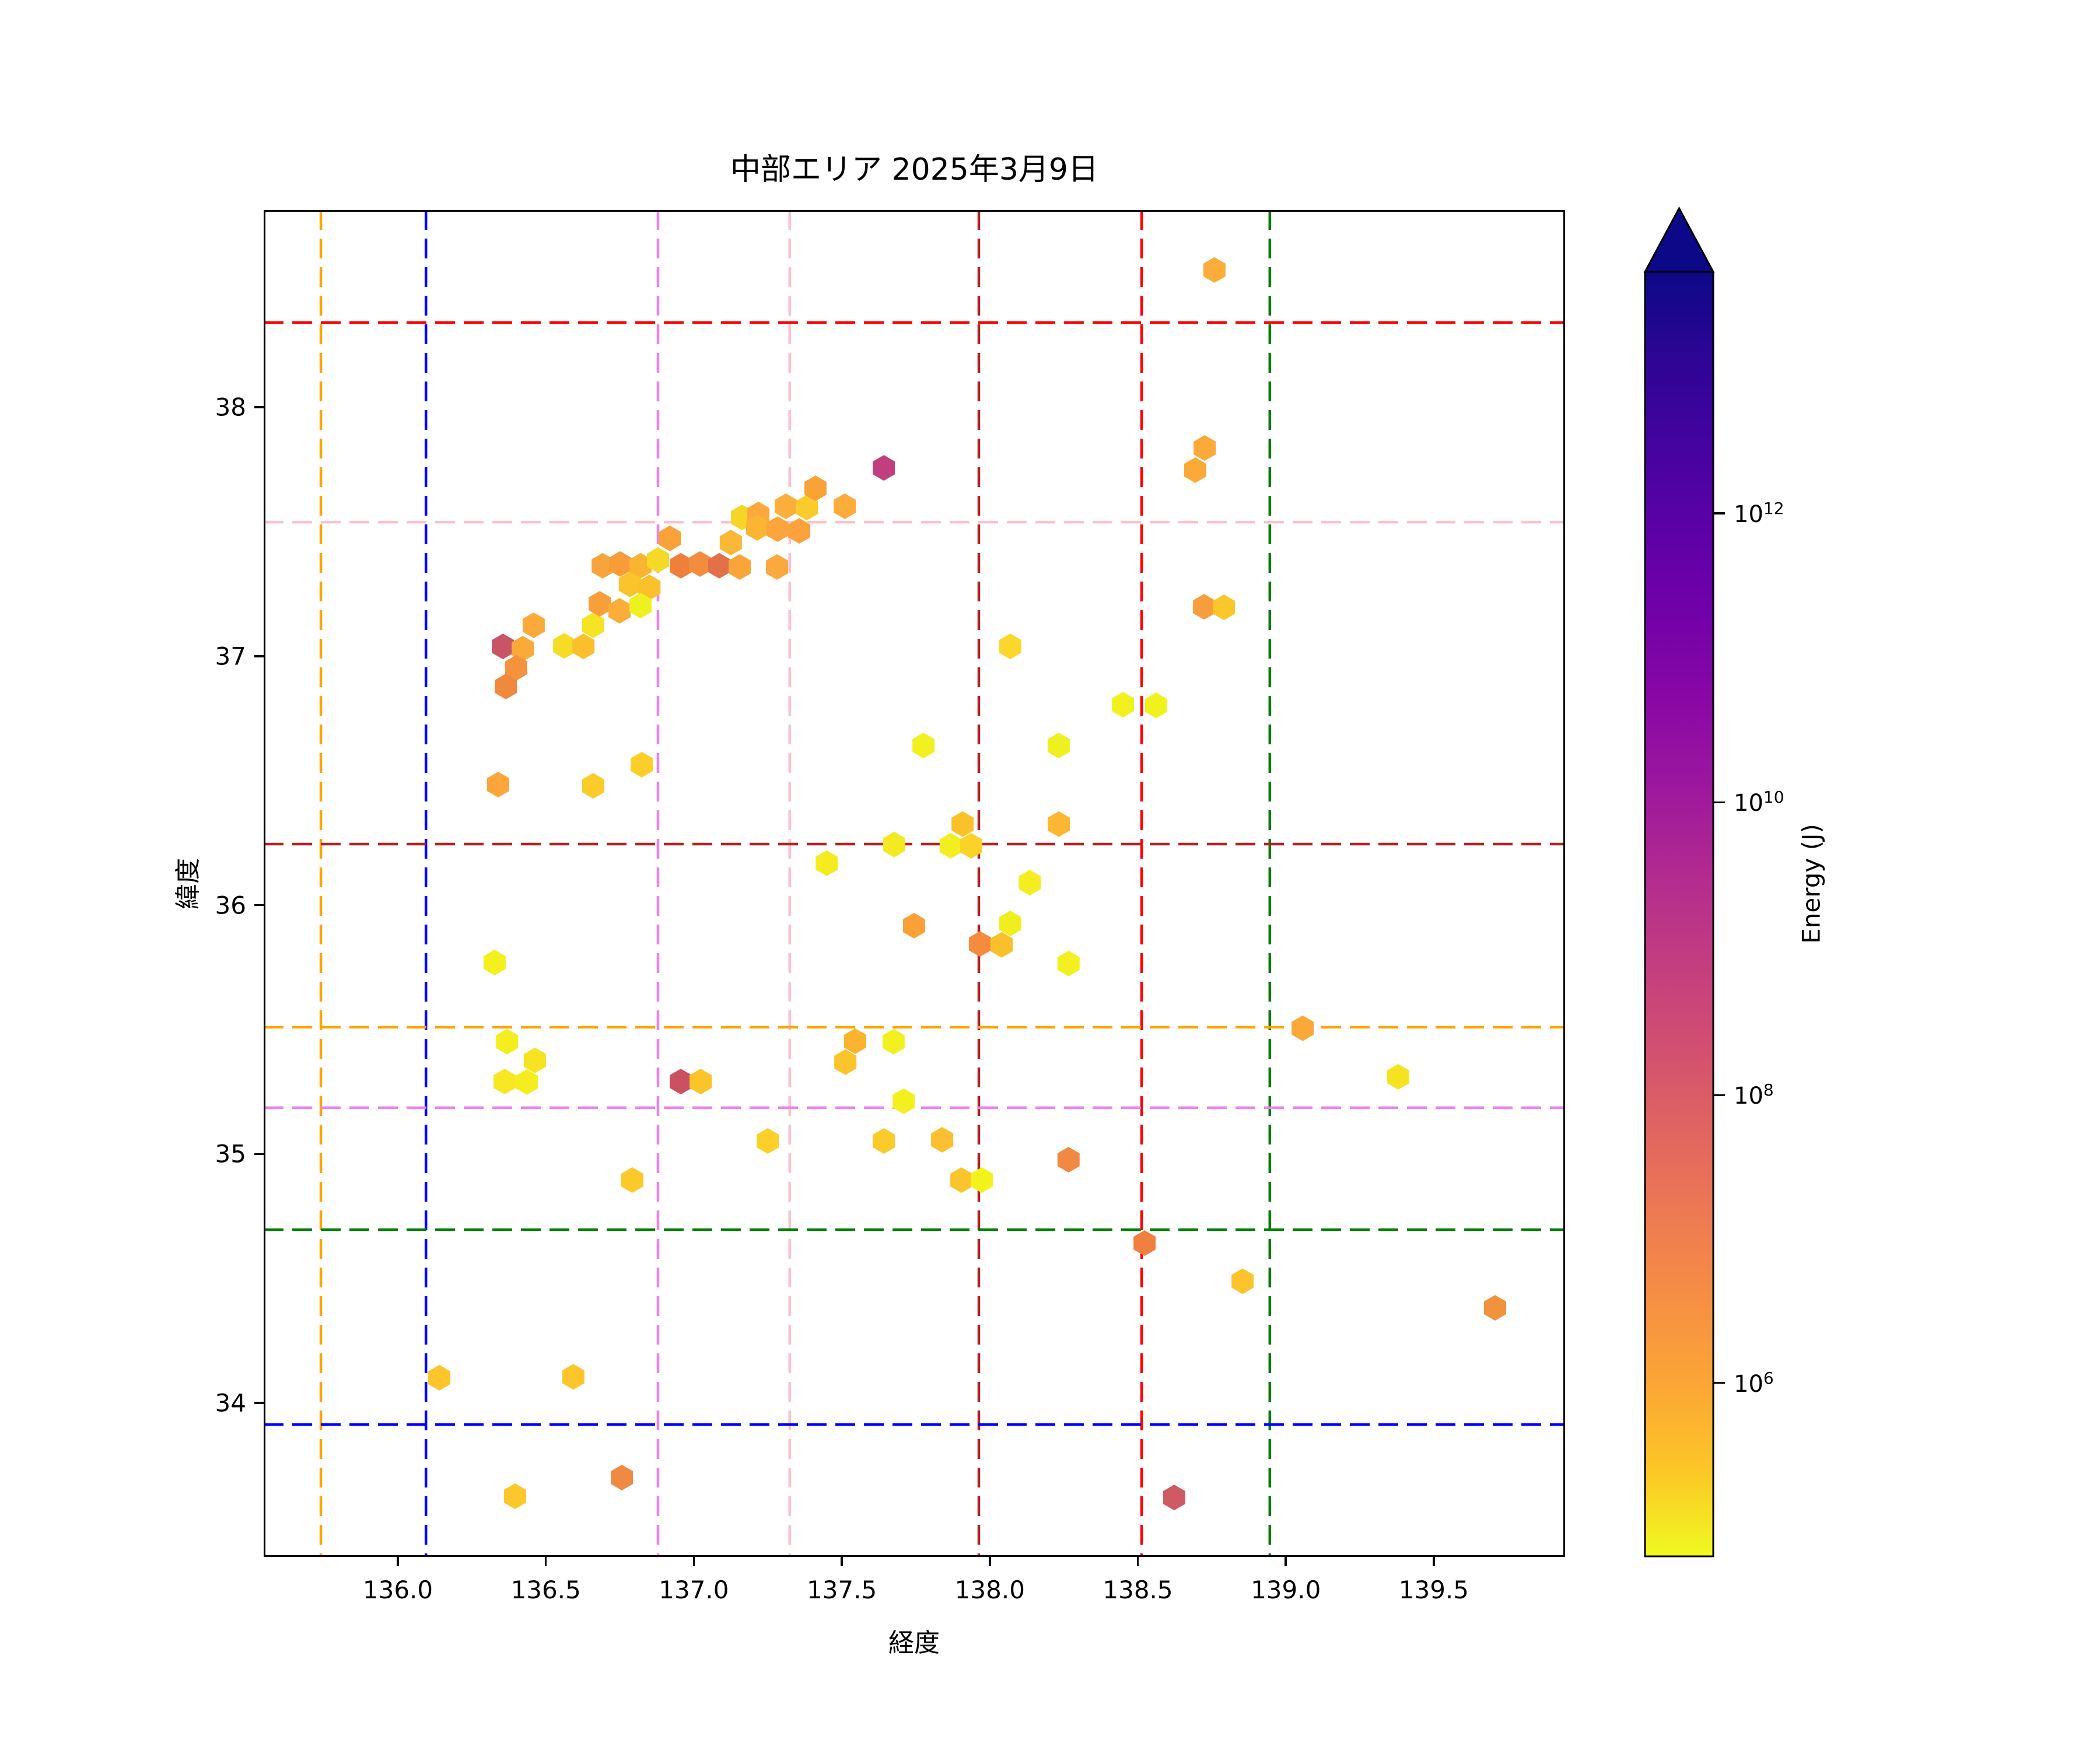 This screenshot has height=1750, width=2100. I want to click on colorbar-tick-label: 1010, so click(1759, 802).